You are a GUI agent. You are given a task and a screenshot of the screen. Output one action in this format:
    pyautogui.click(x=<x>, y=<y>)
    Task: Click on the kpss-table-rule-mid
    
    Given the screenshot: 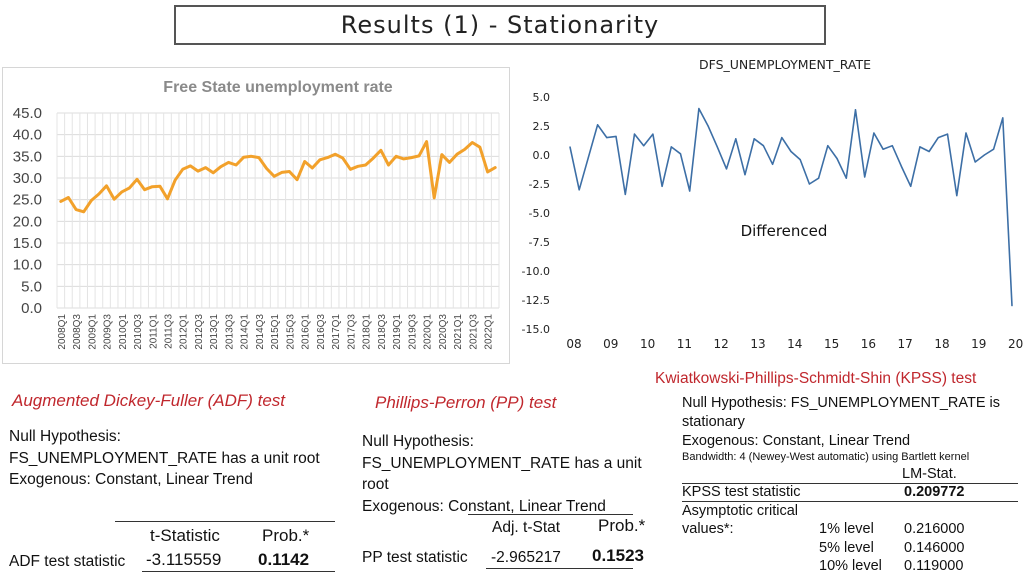 What is the action you would take?
    pyautogui.click(x=850, y=501)
    